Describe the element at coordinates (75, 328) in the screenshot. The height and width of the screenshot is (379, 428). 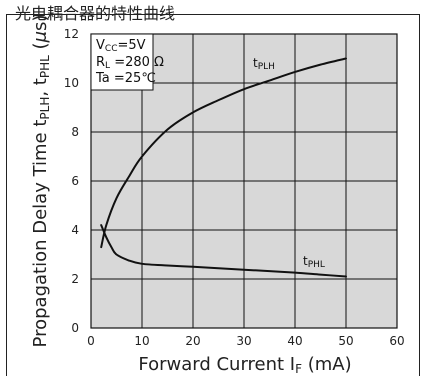
I see `y-tick-label: 0` at that location.